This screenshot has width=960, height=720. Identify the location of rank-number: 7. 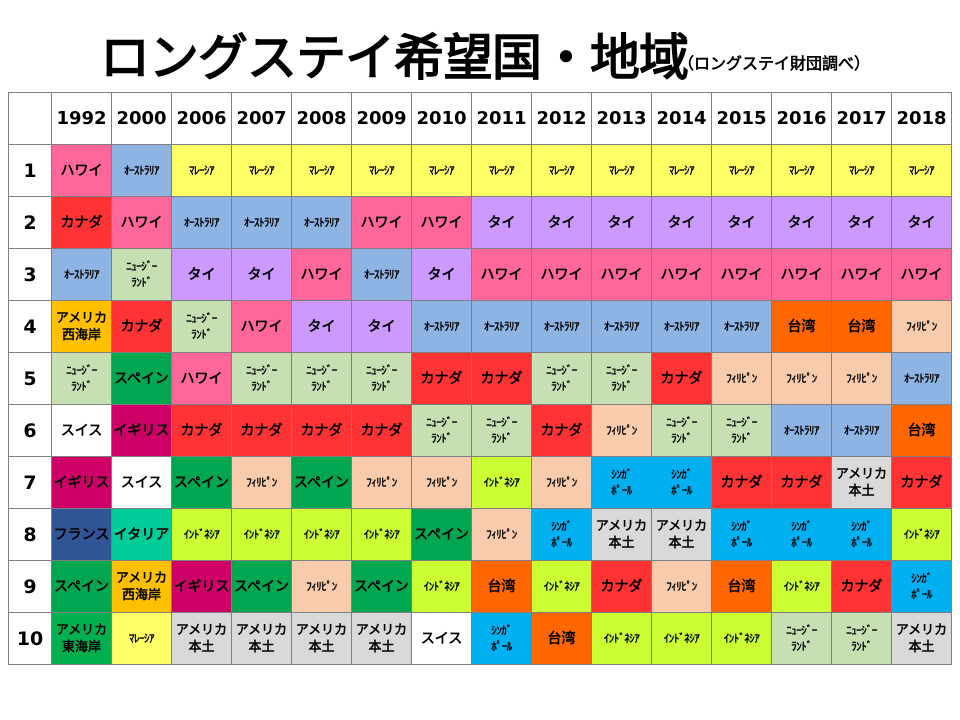
(30, 482).